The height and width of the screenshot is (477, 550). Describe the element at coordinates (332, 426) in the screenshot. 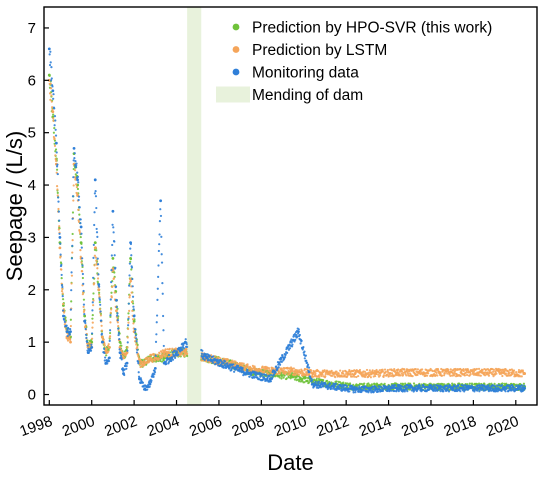

I see `x-tick-label: 2012` at that location.